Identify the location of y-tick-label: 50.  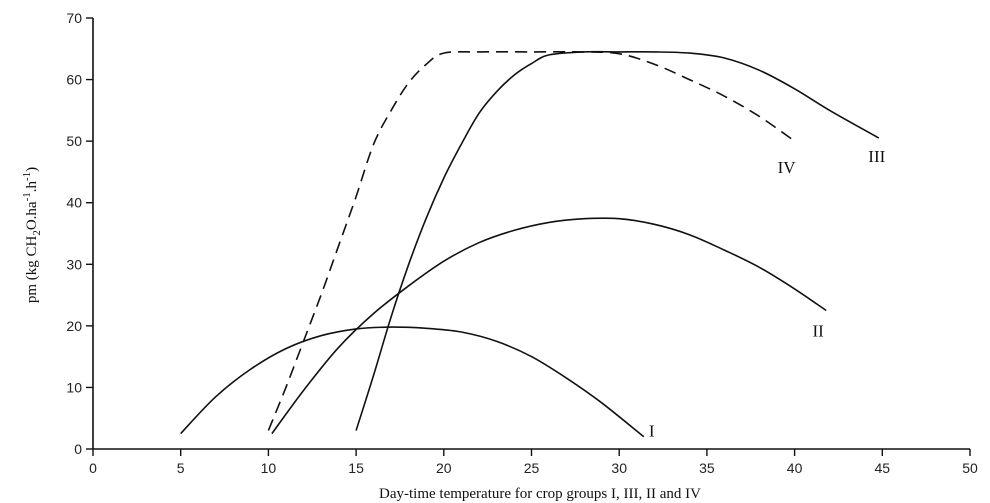
(74, 141).